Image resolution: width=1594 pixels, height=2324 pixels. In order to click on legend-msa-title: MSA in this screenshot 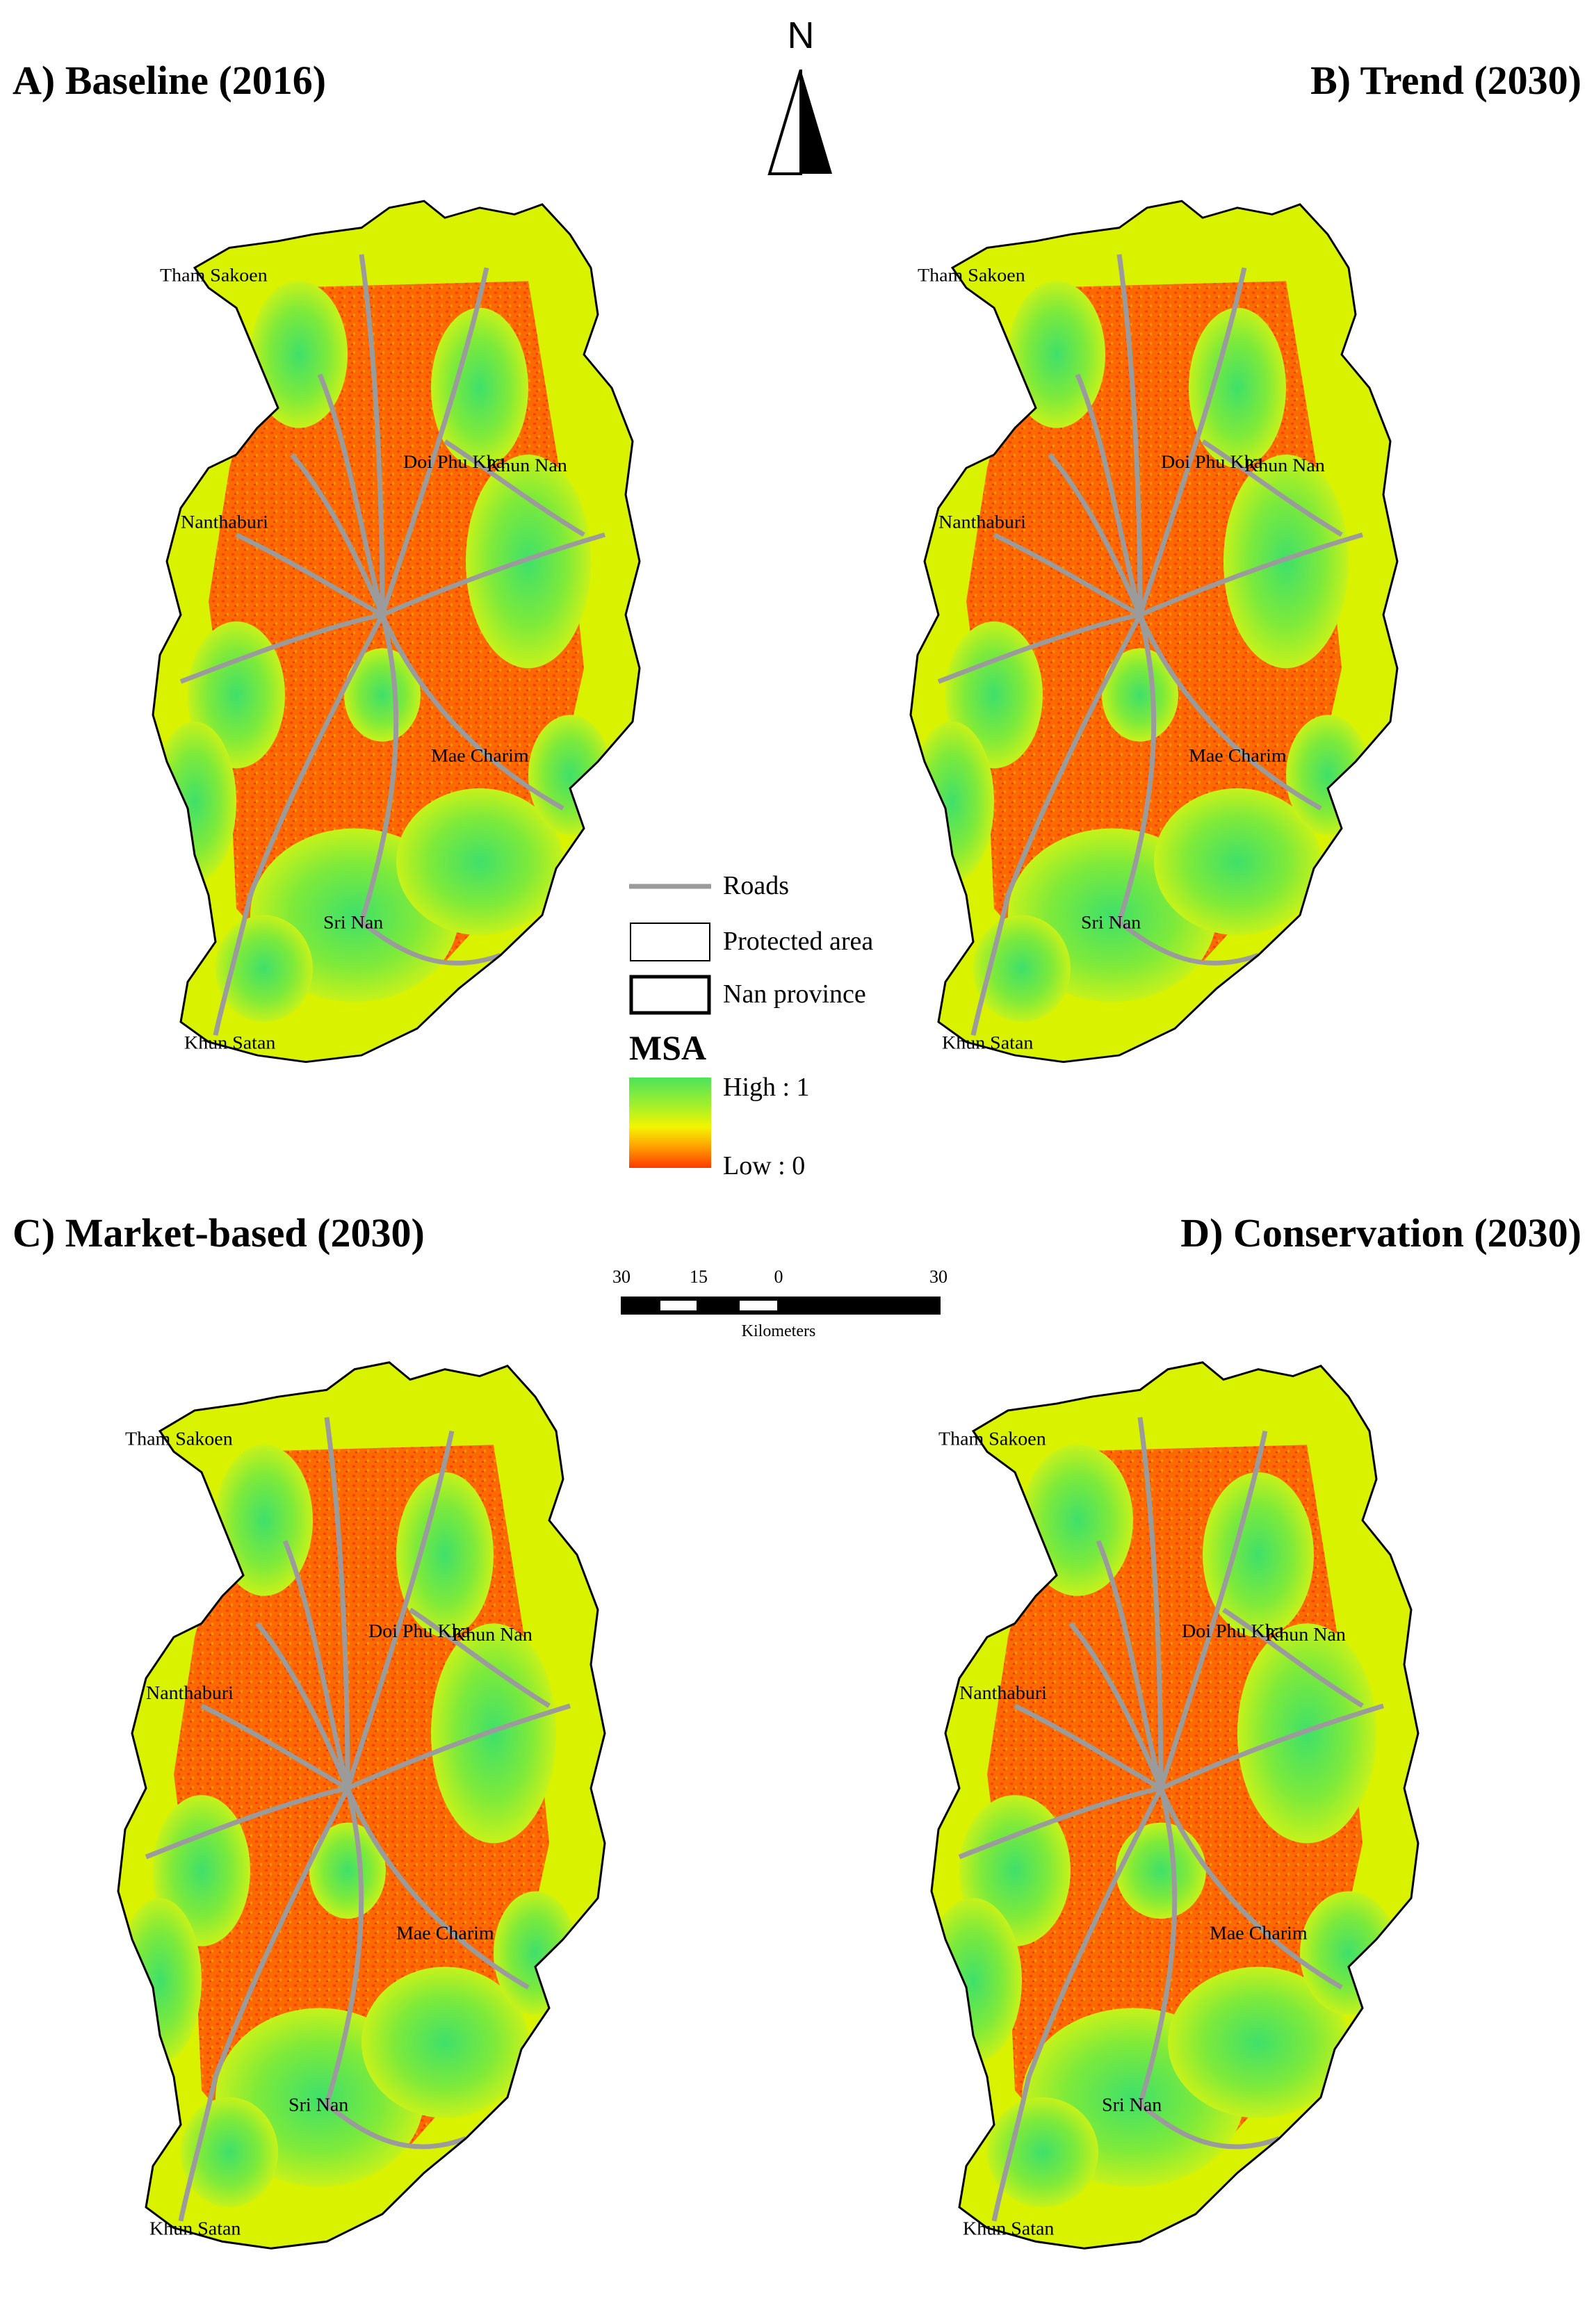, I will do `click(668, 1047)`.